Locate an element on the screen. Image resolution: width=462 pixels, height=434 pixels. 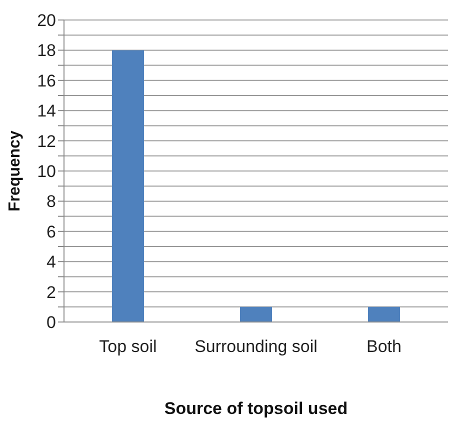
y-tick-label: 2 is located at coordinates (51, 292).